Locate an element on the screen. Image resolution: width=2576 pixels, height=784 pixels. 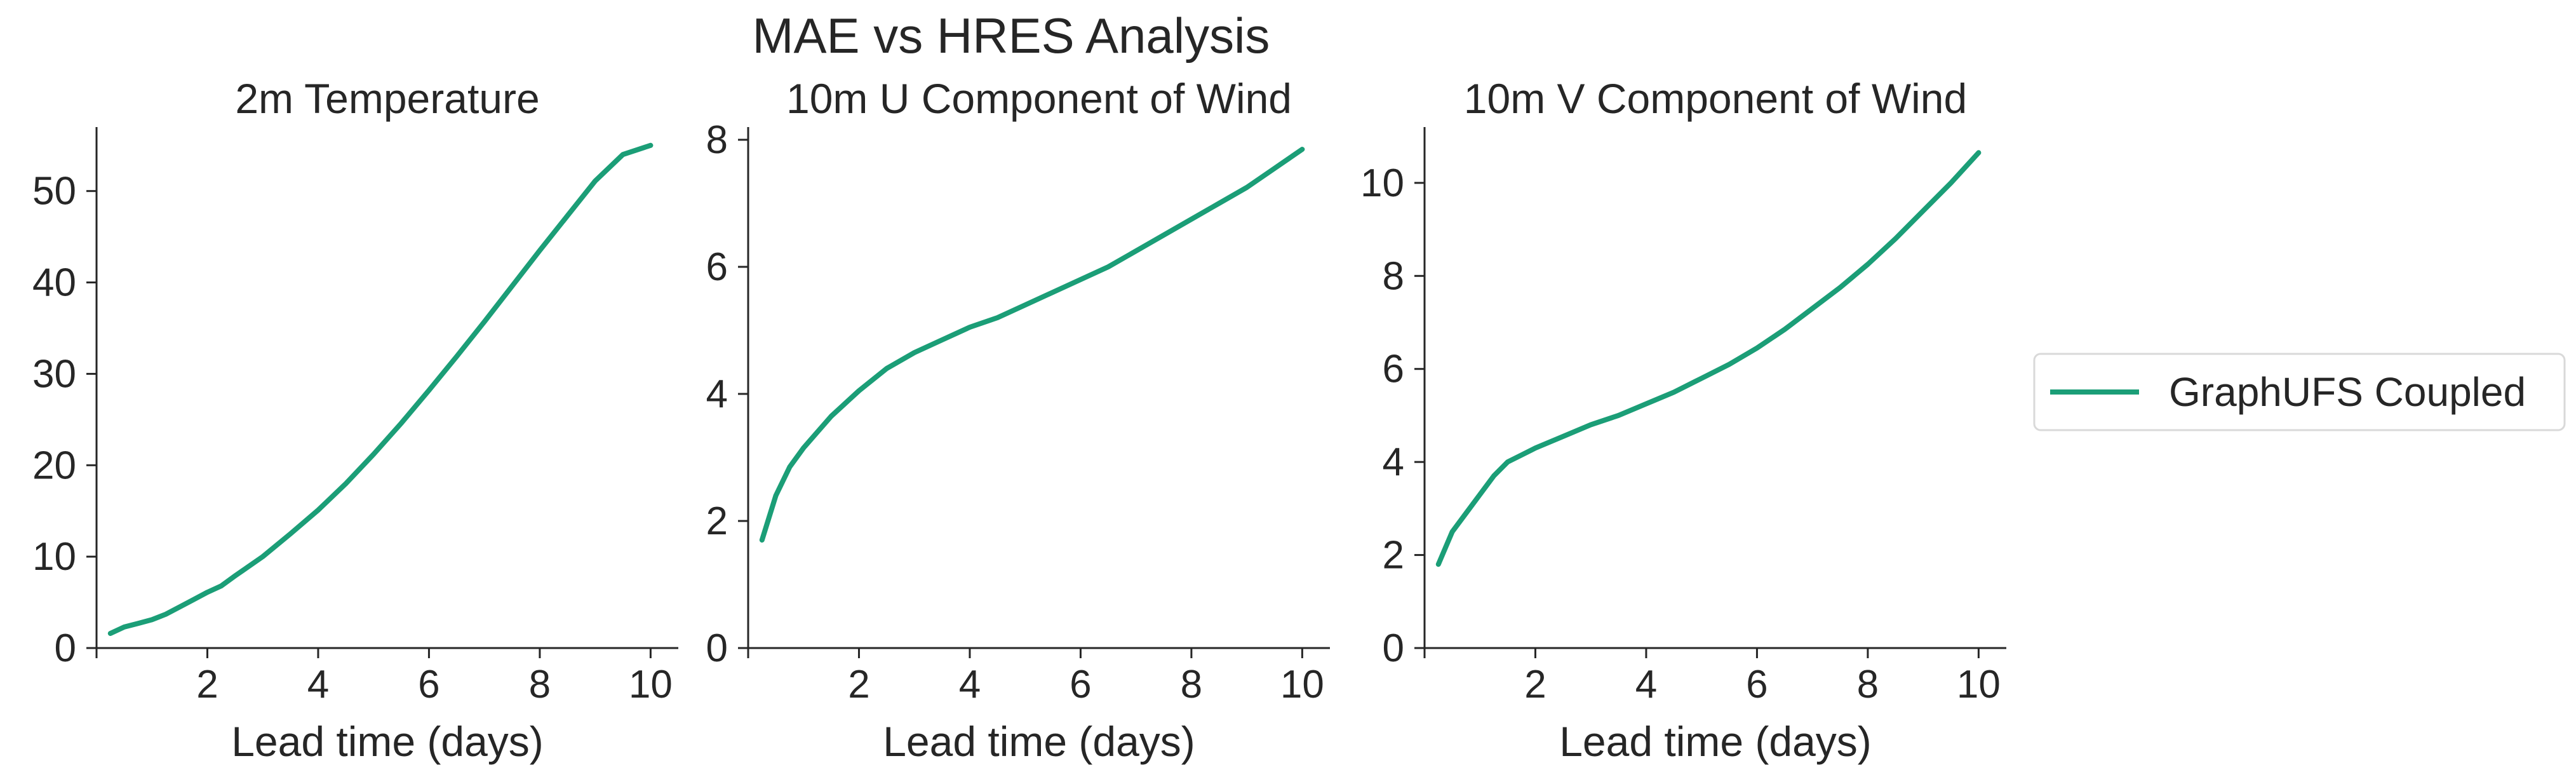
y-tick-label: 40 is located at coordinates (54, 283).